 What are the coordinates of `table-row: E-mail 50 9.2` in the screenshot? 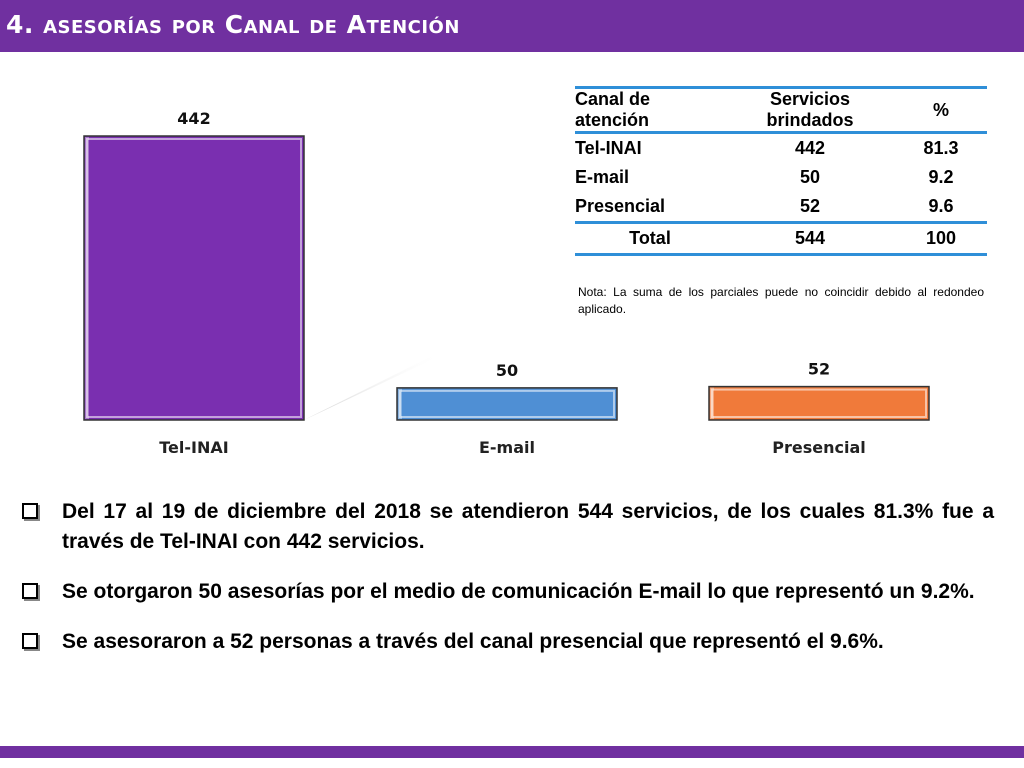 It's located at (781, 177).